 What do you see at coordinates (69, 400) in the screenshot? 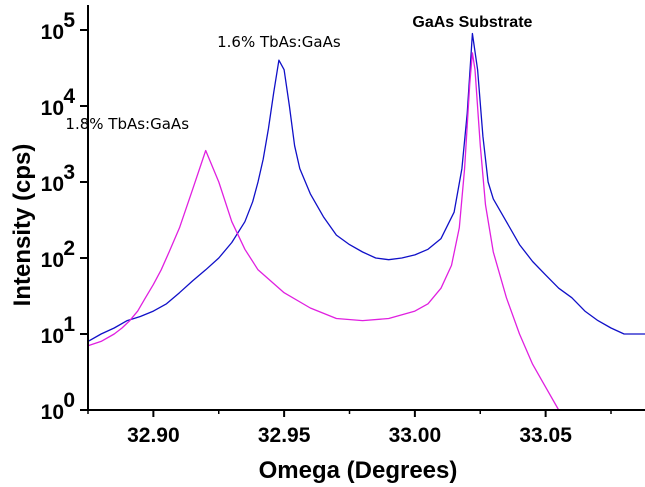
I see `y-tick-exponent: 0` at bounding box center [69, 400].